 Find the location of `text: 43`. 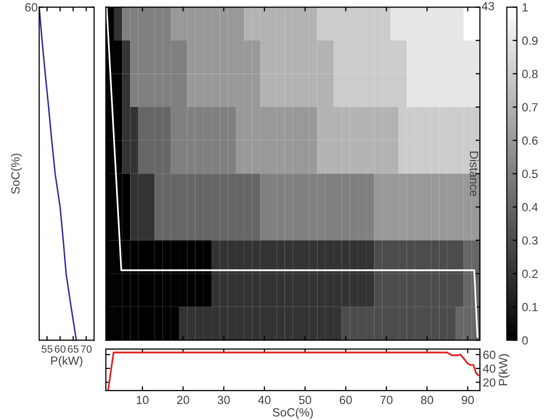

text: 43 is located at coordinates (488, 6).